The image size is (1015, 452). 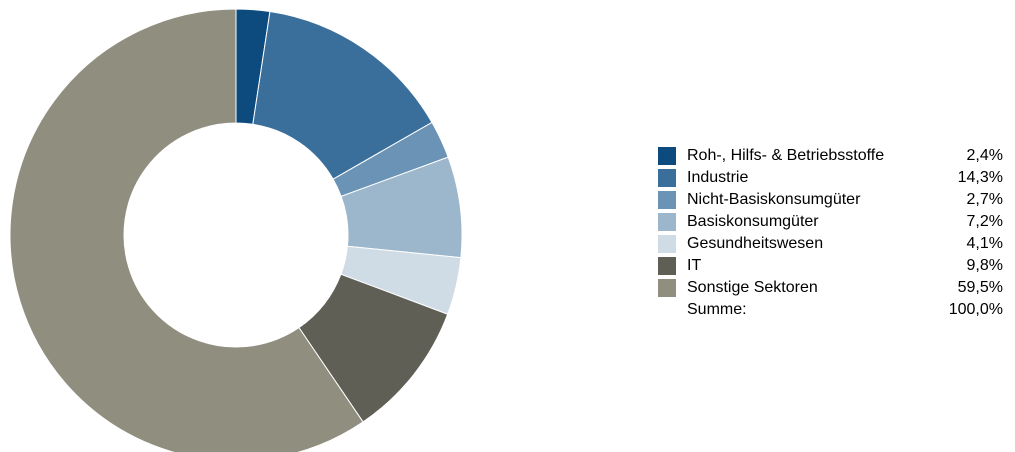 What do you see at coordinates (786, 155) in the screenshot?
I see `legend-label: Roh-, Hilfs- & Betriebsstoffe` at bounding box center [786, 155].